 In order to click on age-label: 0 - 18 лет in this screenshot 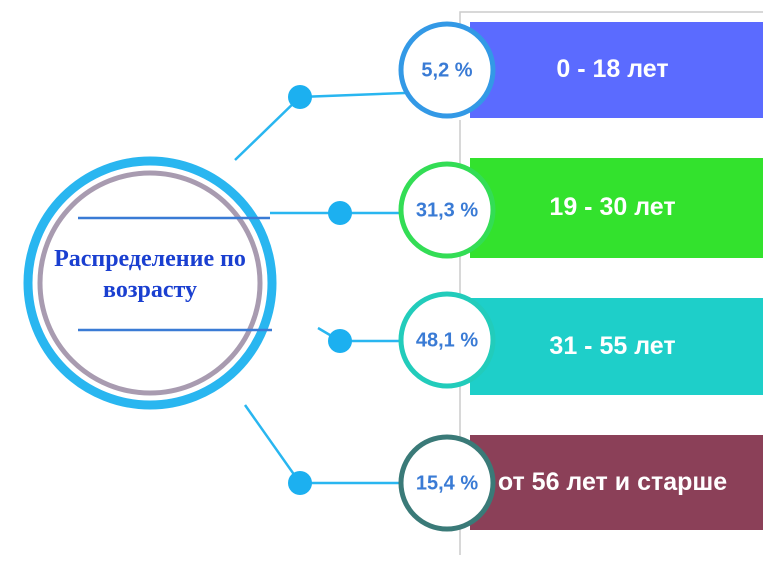, I will do `click(612, 69)`.